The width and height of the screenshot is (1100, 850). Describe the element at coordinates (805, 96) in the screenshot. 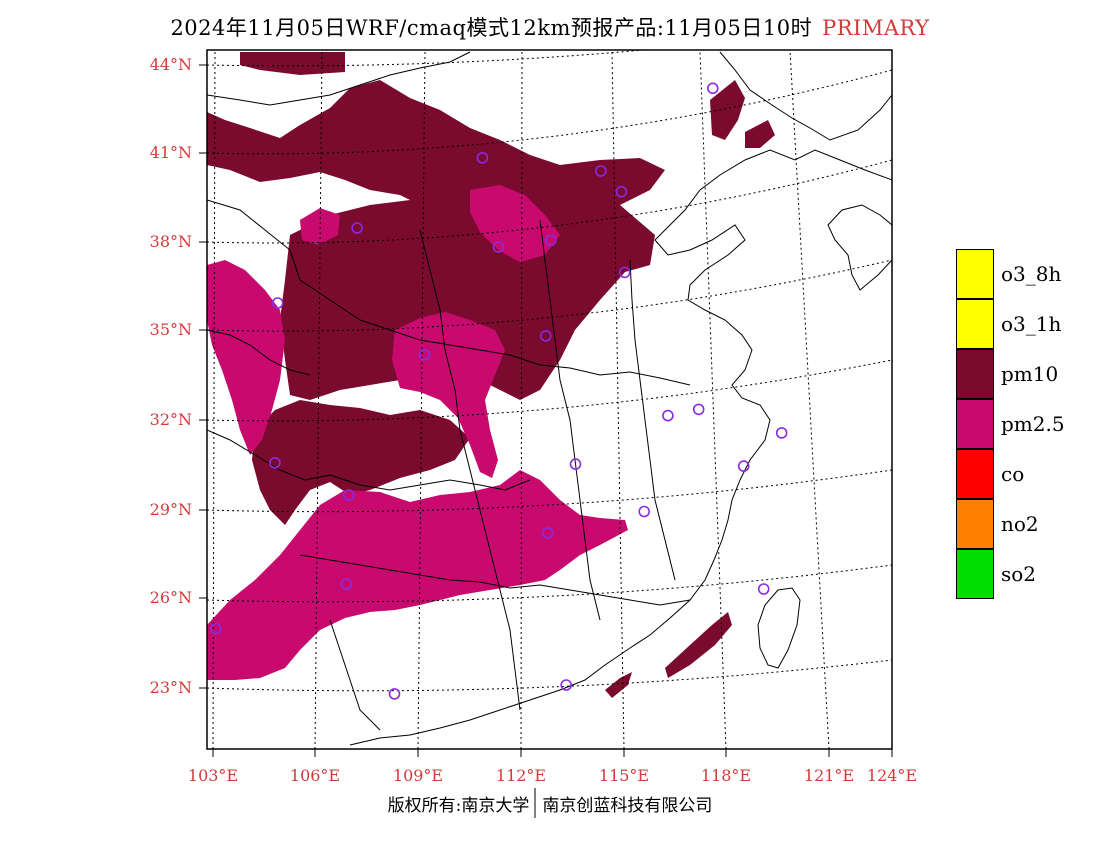

I see `national-border-ne` at that location.